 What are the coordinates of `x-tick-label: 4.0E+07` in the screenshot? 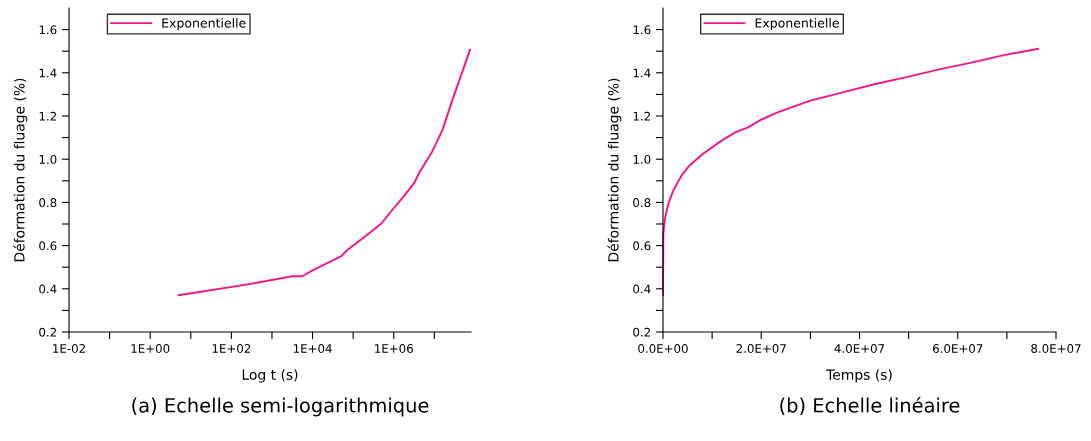 It's located at (859, 348).